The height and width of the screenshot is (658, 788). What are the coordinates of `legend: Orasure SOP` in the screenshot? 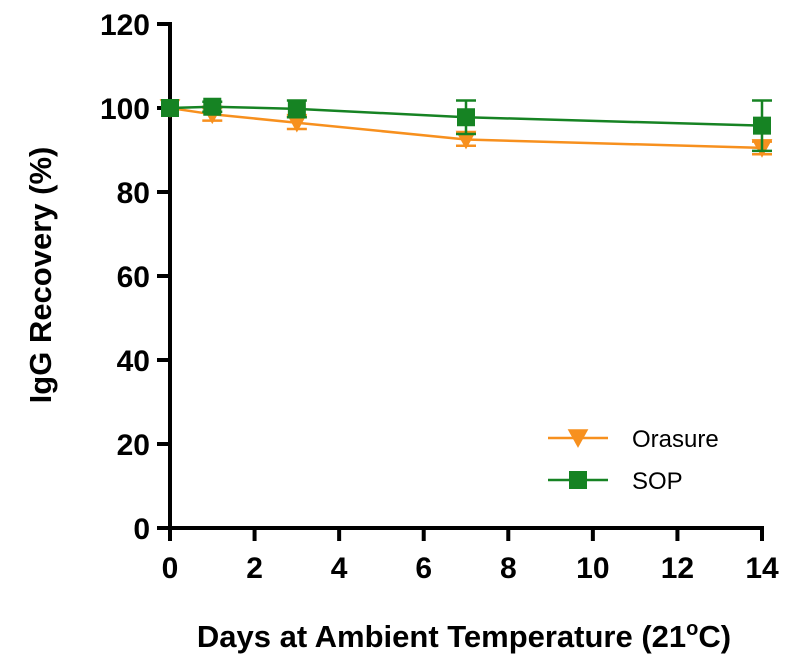 It's located at (633, 460).